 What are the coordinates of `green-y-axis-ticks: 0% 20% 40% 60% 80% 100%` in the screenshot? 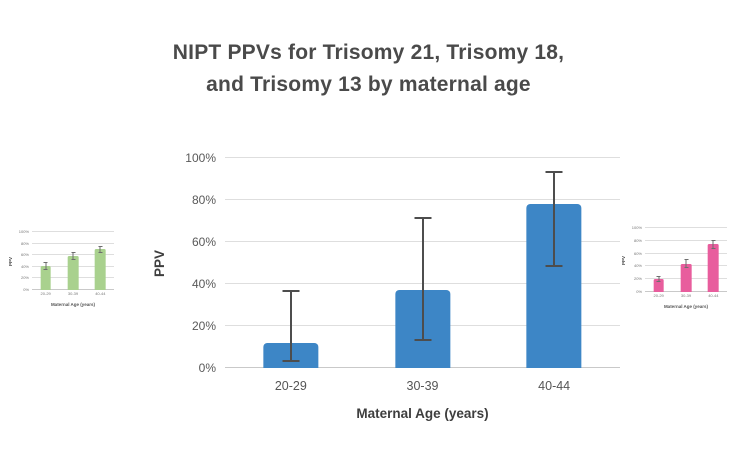 It's located at (17, 260).